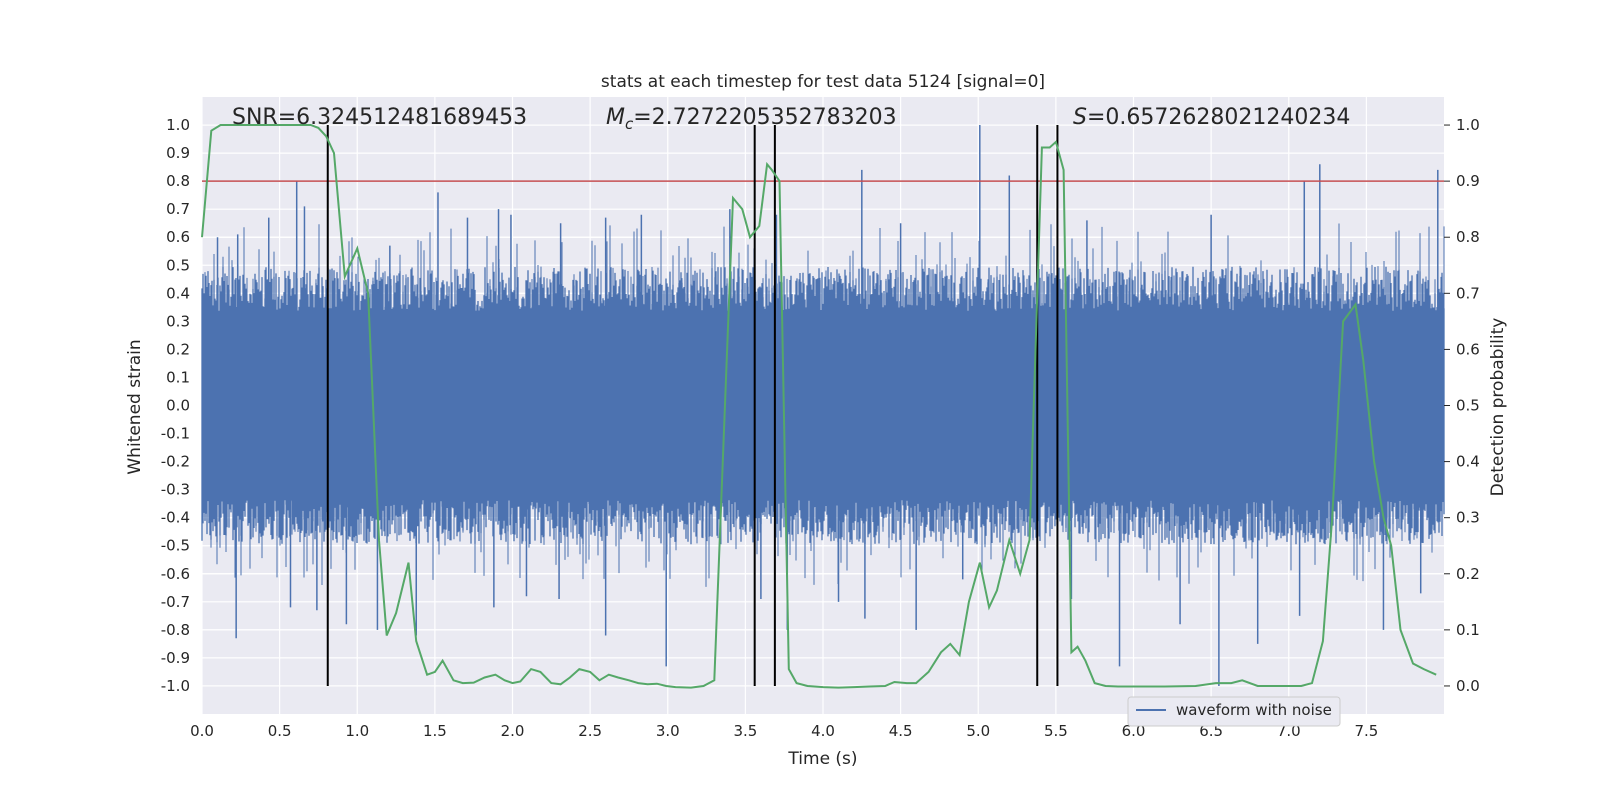  What do you see at coordinates (175, 546) in the screenshot?
I see `y-tick-label: -0.5` at bounding box center [175, 546].